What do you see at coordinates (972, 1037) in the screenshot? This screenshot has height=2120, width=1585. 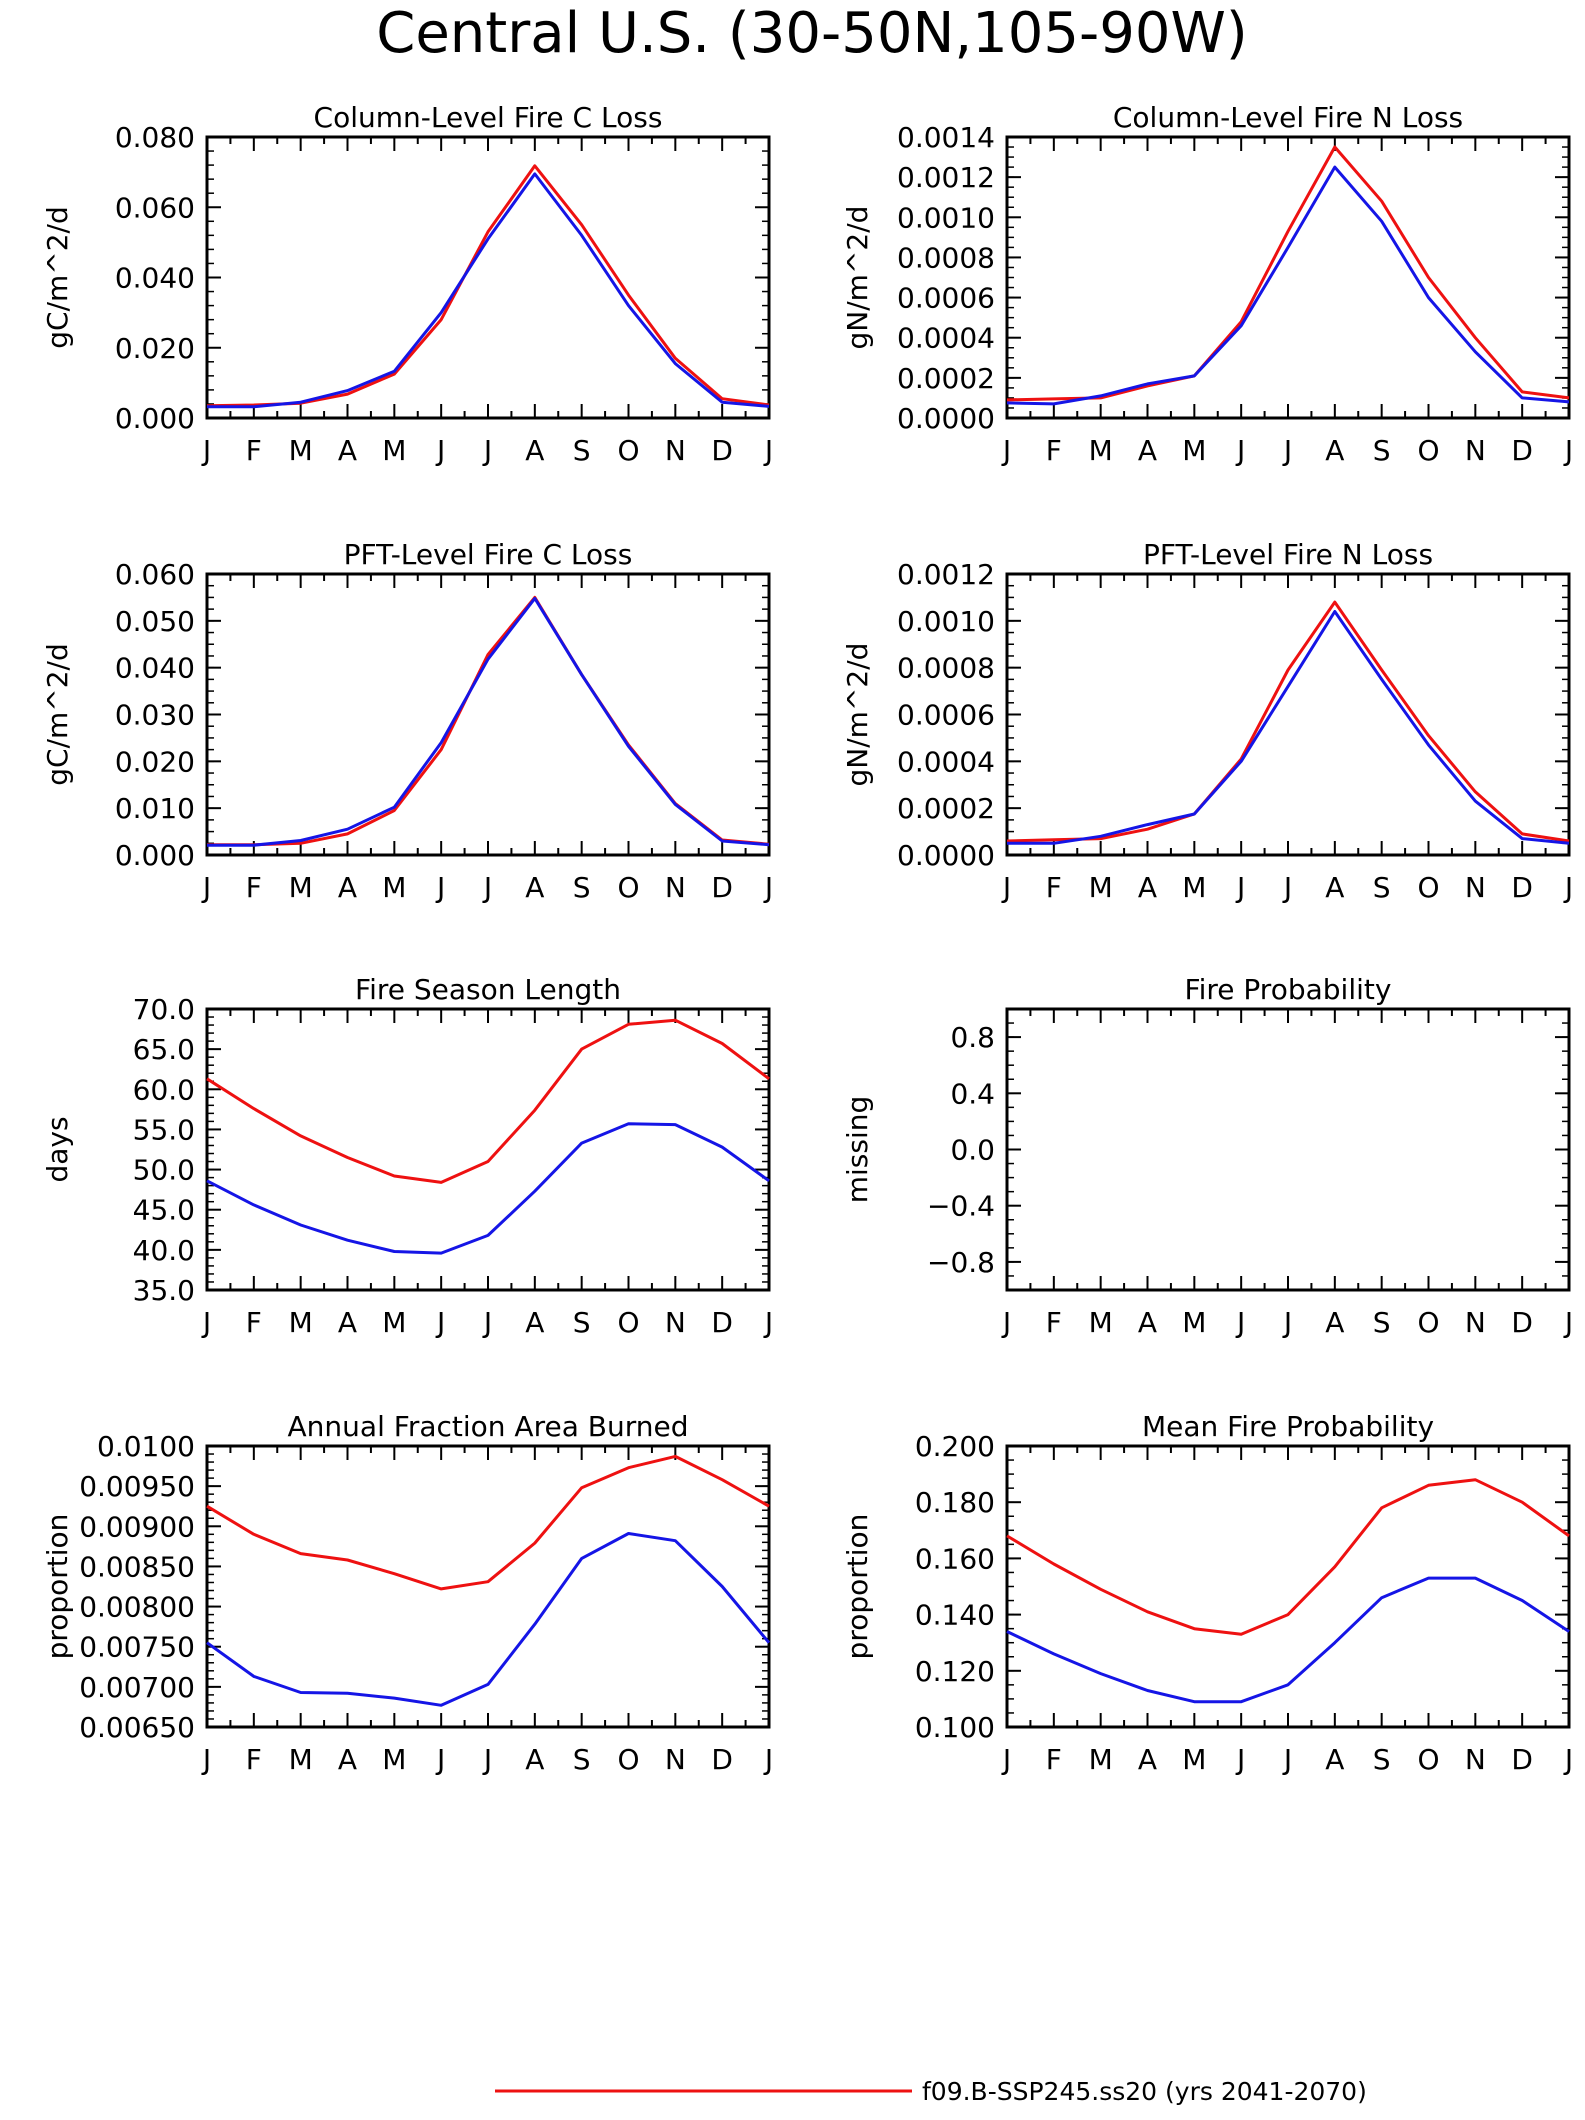 I see `y-tick-label: 0.8` at bounding box center [972, 1037].